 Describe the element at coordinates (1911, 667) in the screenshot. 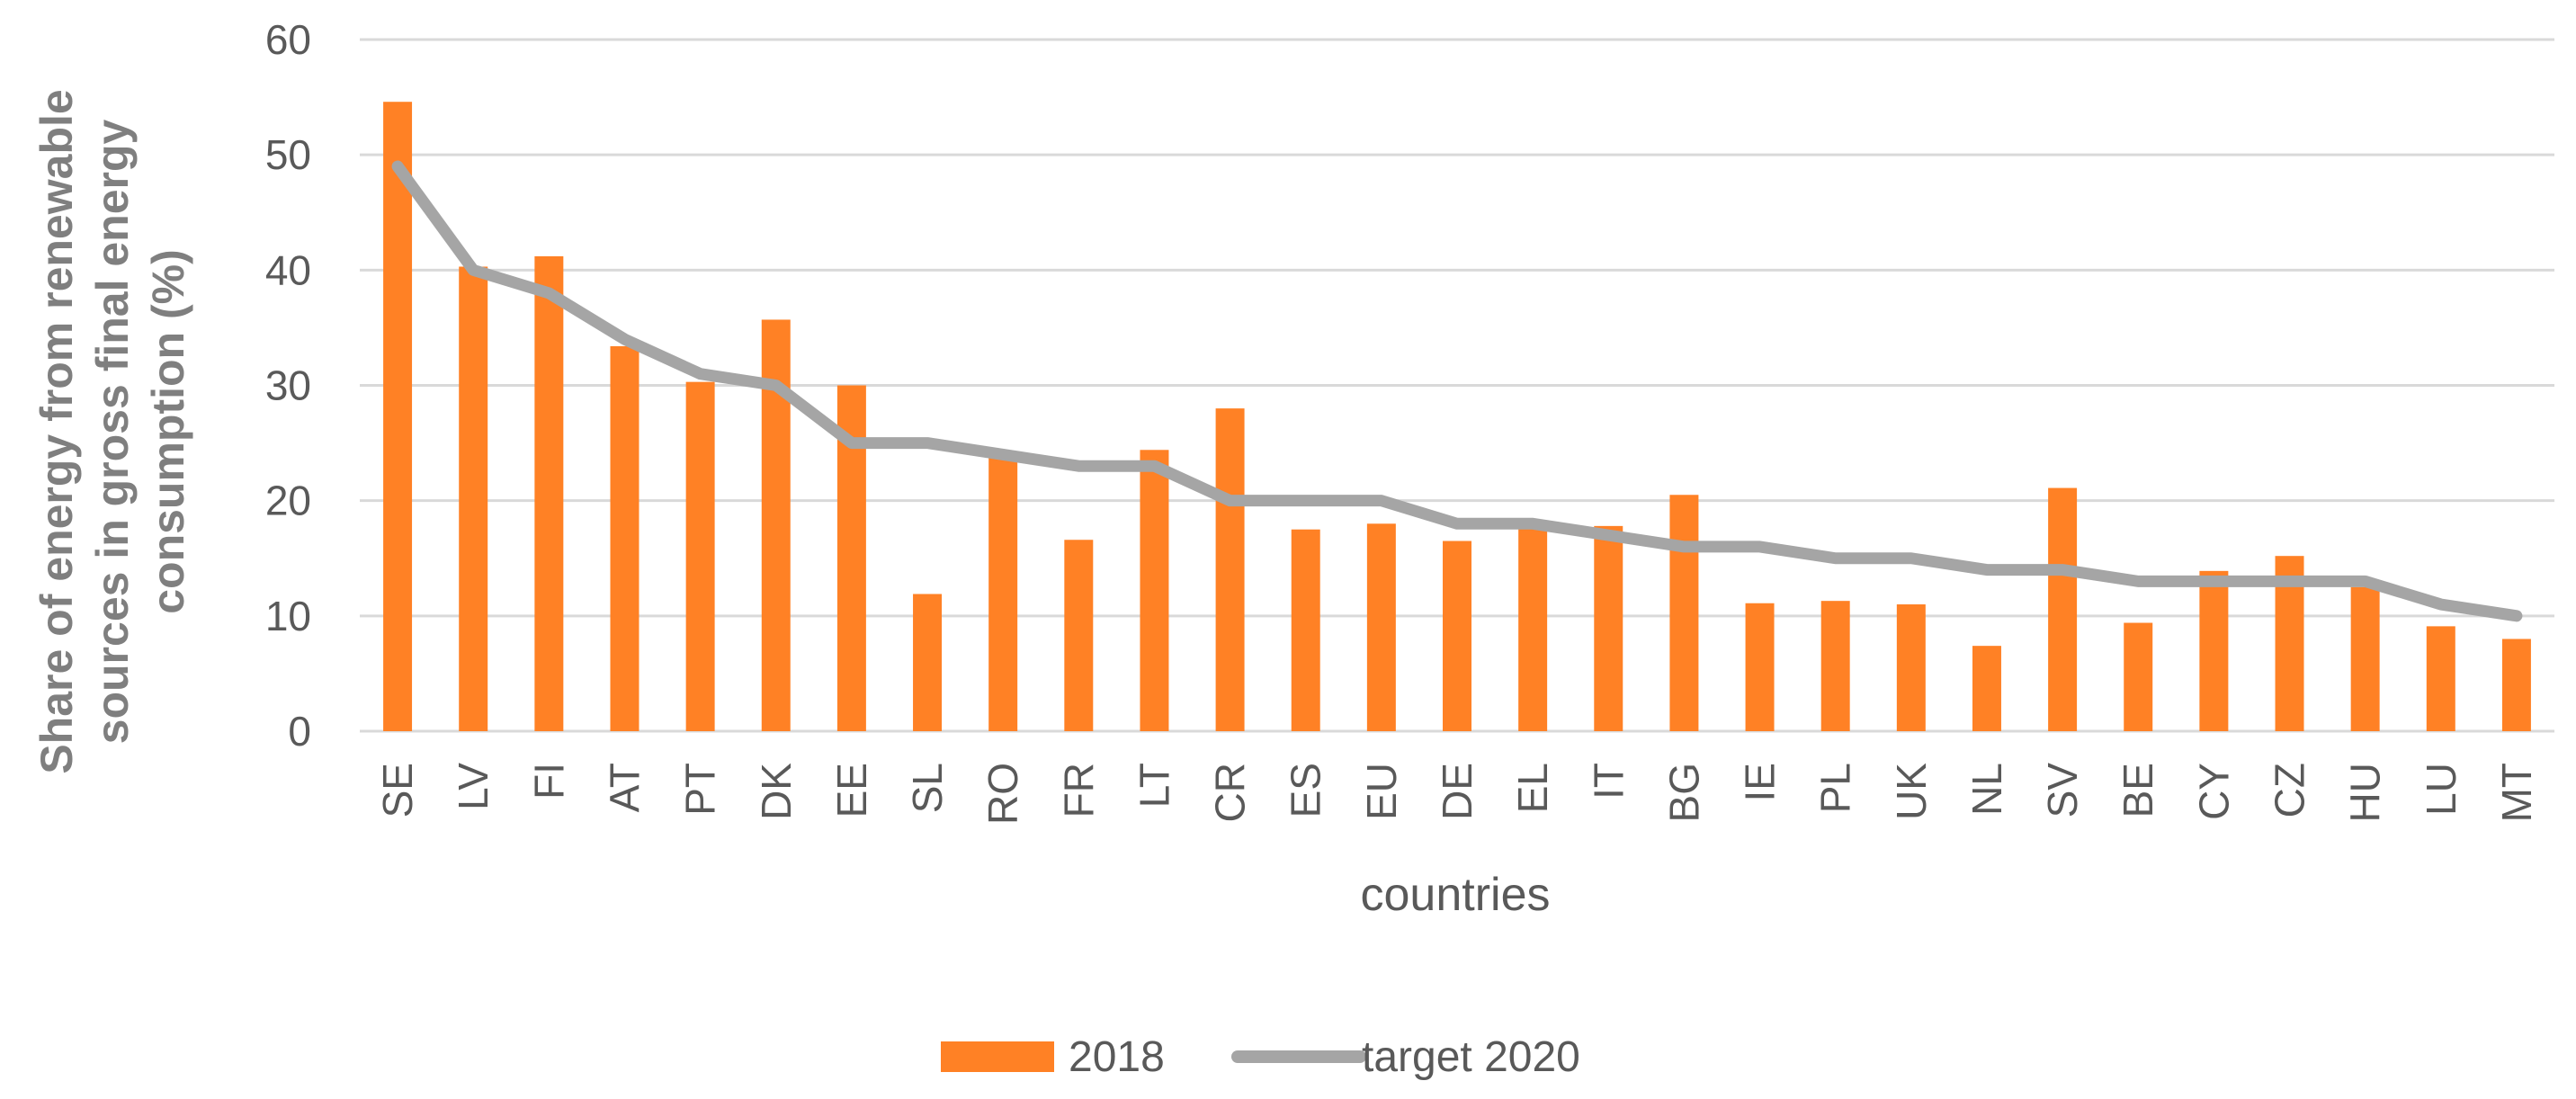

I see `bar-uk` at that location.